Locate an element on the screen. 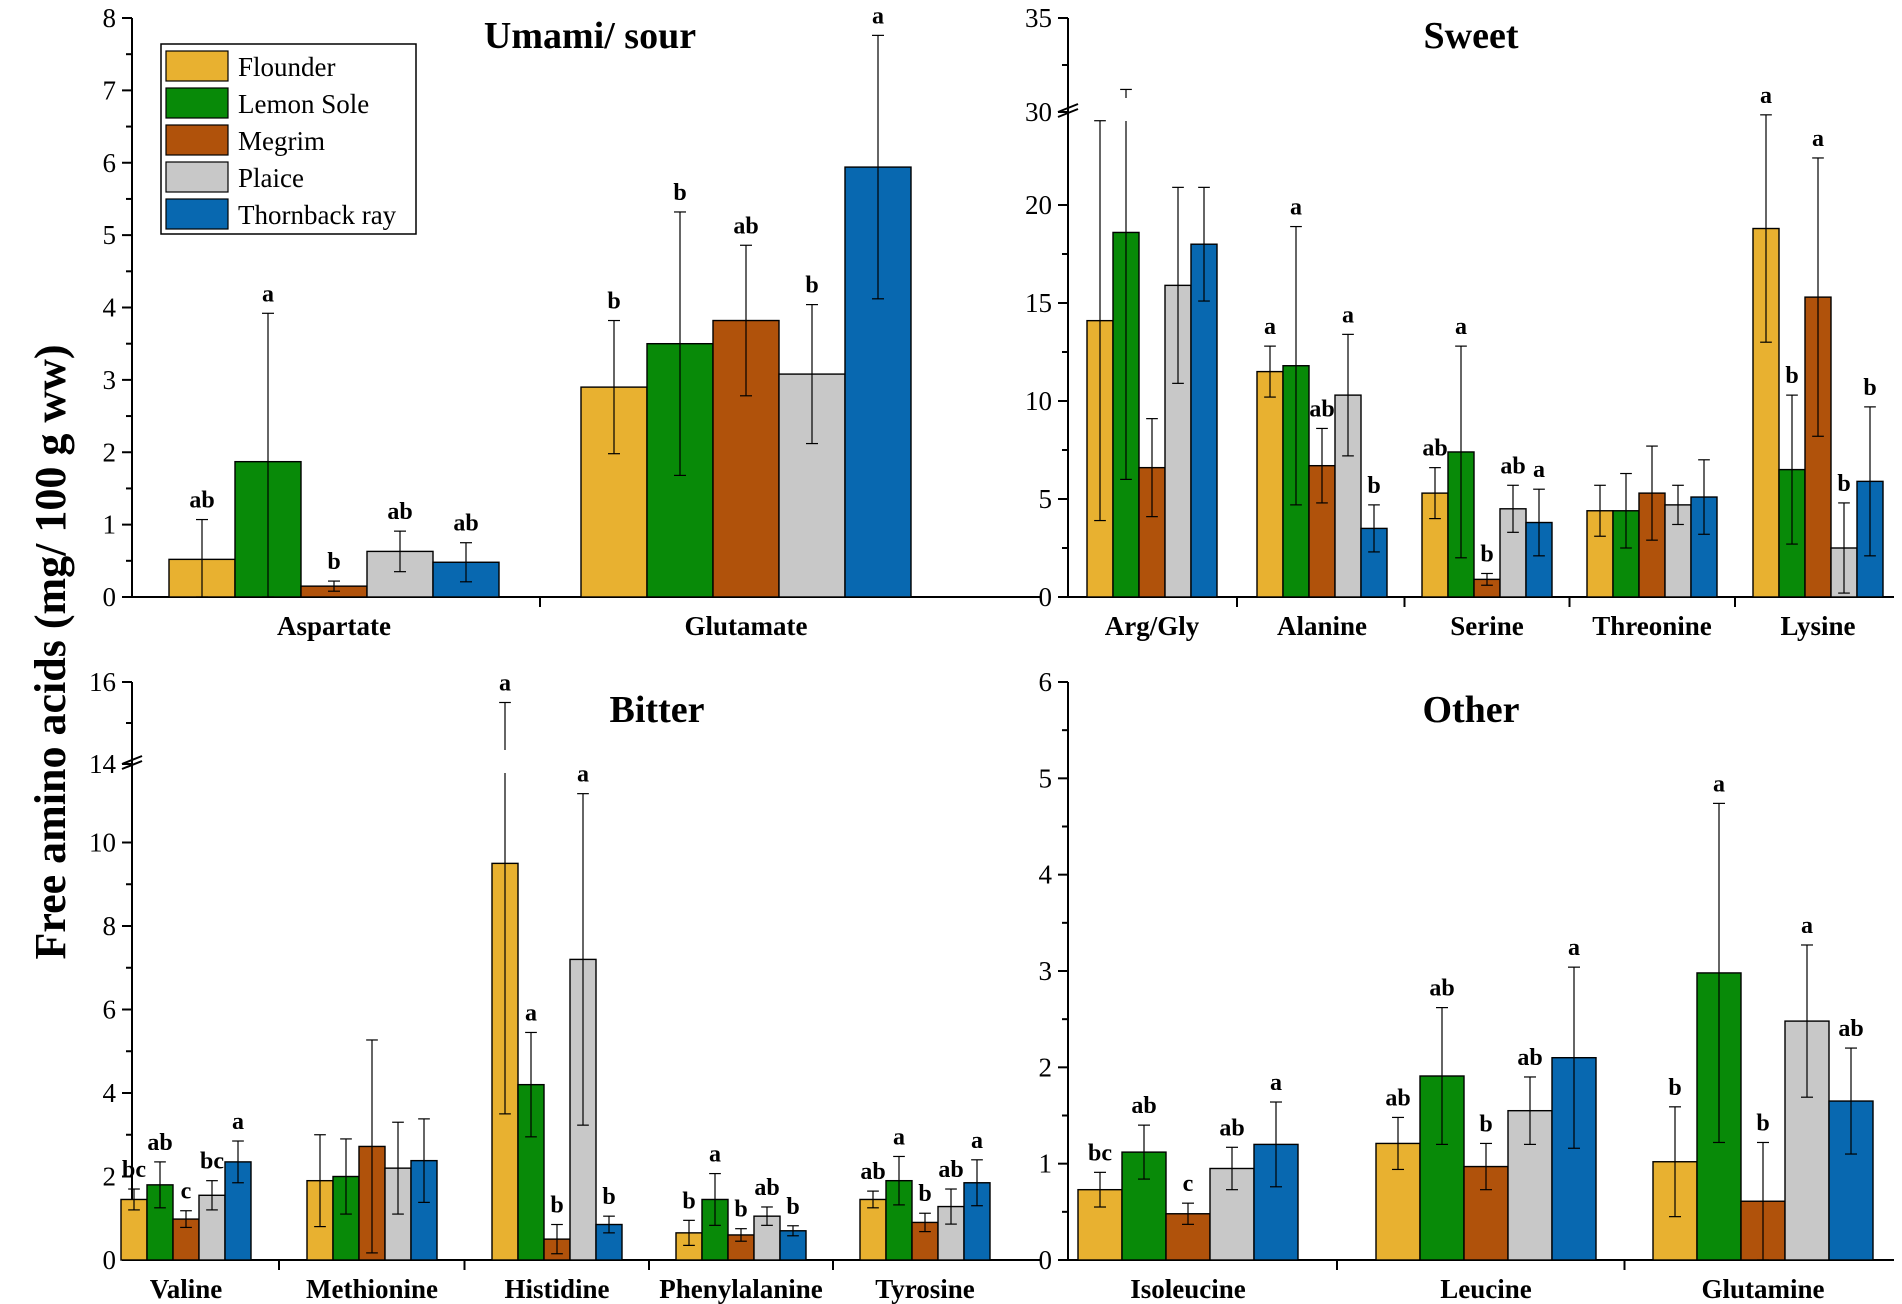 This screenshot has height=1304, width=1902. panel-title: Sweet is located at coordinates (1471, 36).